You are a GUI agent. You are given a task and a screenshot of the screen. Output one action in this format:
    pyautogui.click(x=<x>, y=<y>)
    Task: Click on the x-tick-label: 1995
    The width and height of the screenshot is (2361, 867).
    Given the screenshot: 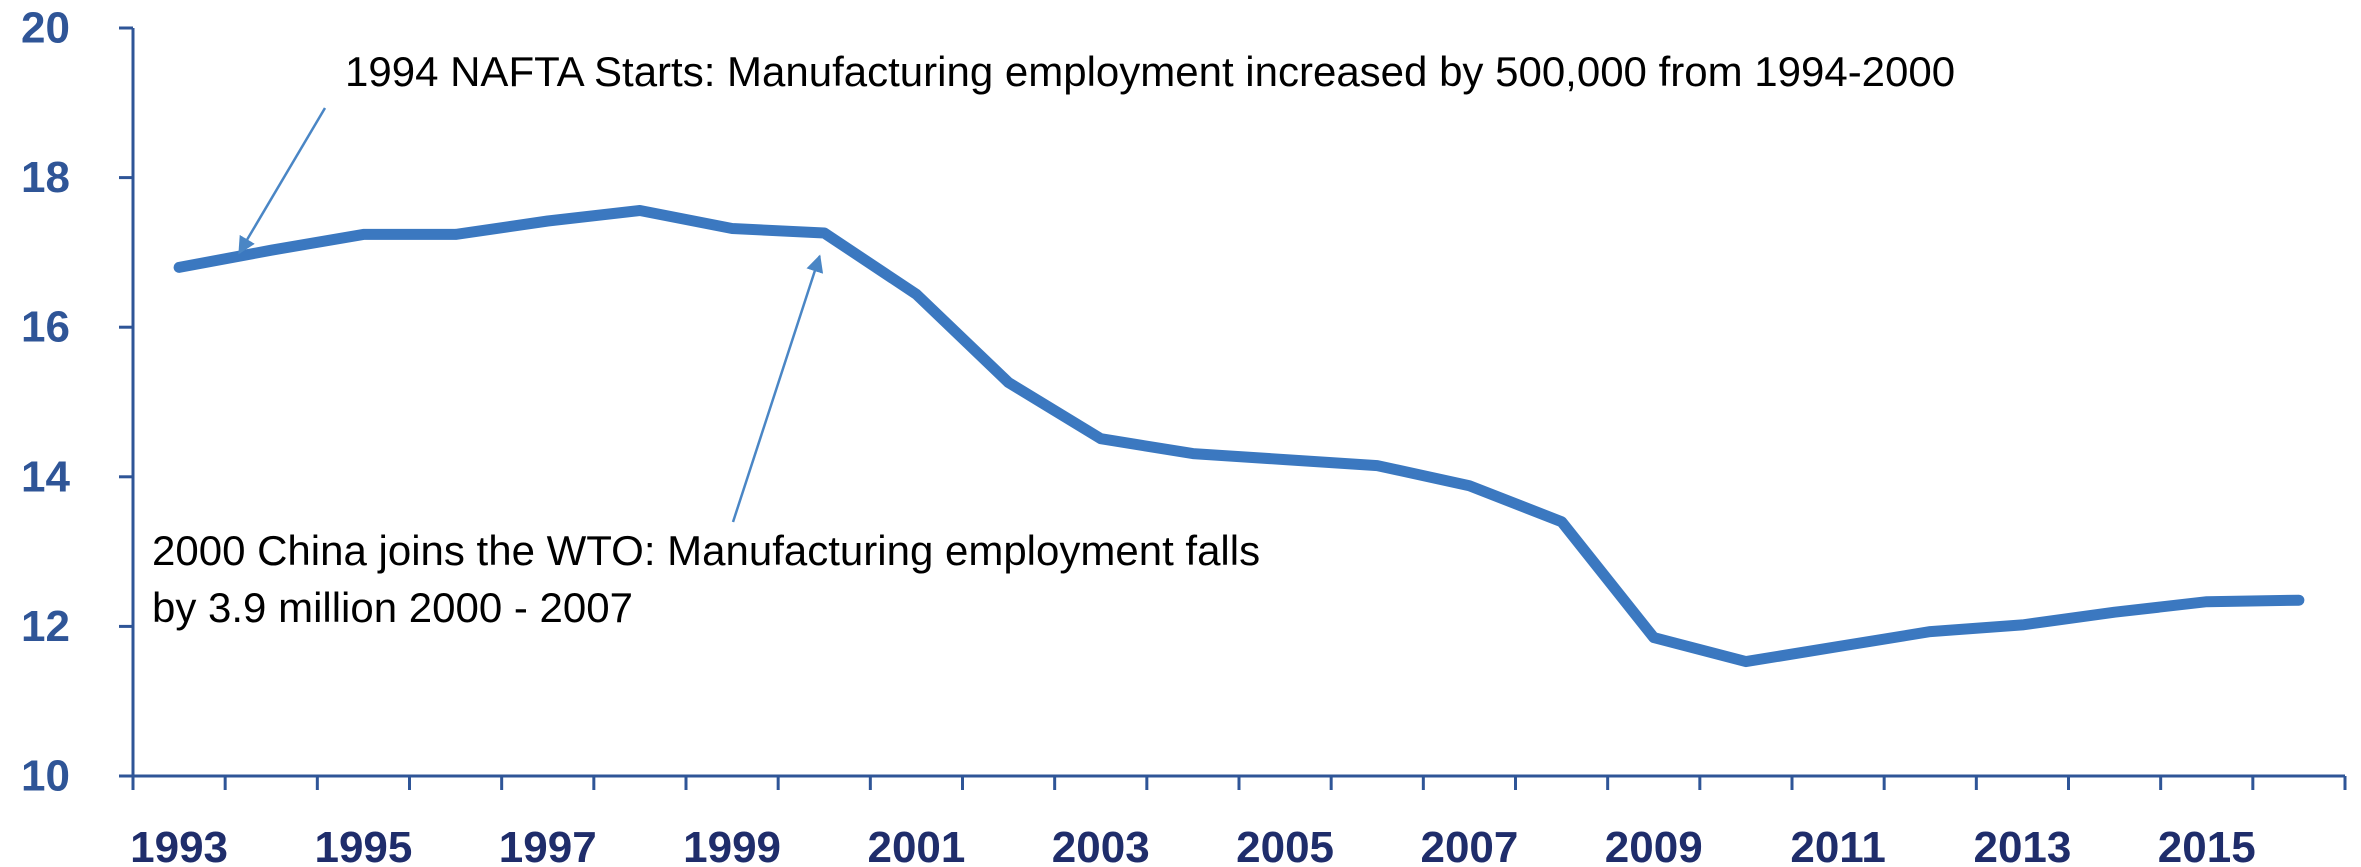 What is the action you would take?
    pyautogui.click(x=363, y=845)
    